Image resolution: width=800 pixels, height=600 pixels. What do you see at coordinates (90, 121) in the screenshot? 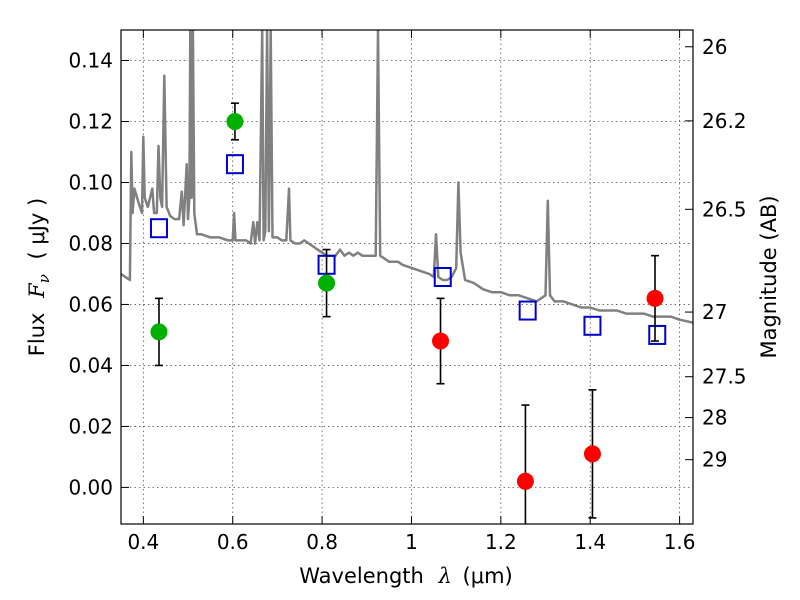
I see `y-tick-label: 0.12` at bounding box center [90, 121].